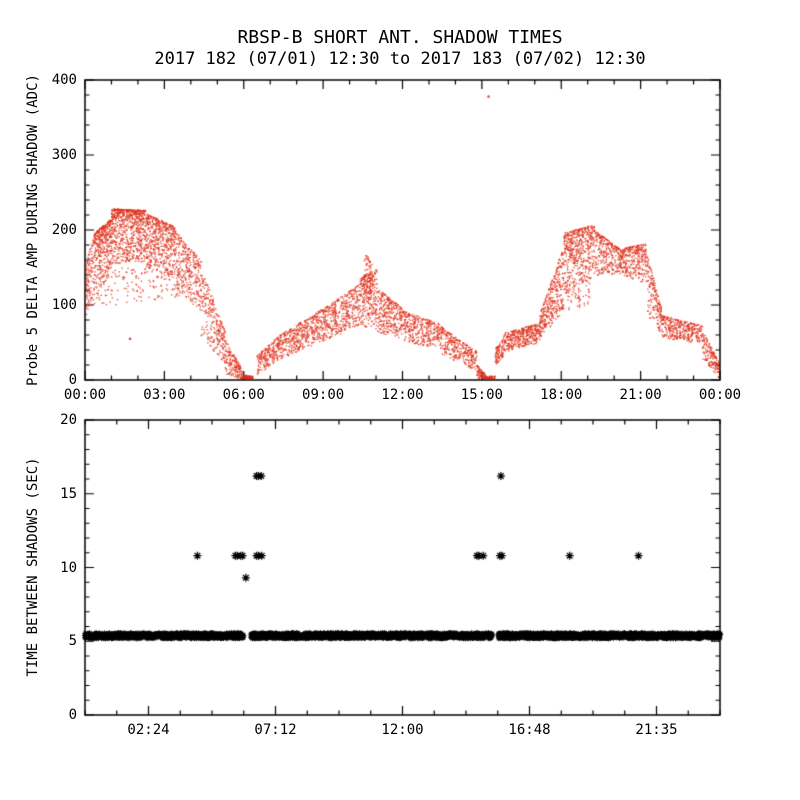 This screenshot has height=800, width=800. I want to click on chart-title: RBSP-B SHORT ANT. SHADOW TIMES, so click(400, 37).